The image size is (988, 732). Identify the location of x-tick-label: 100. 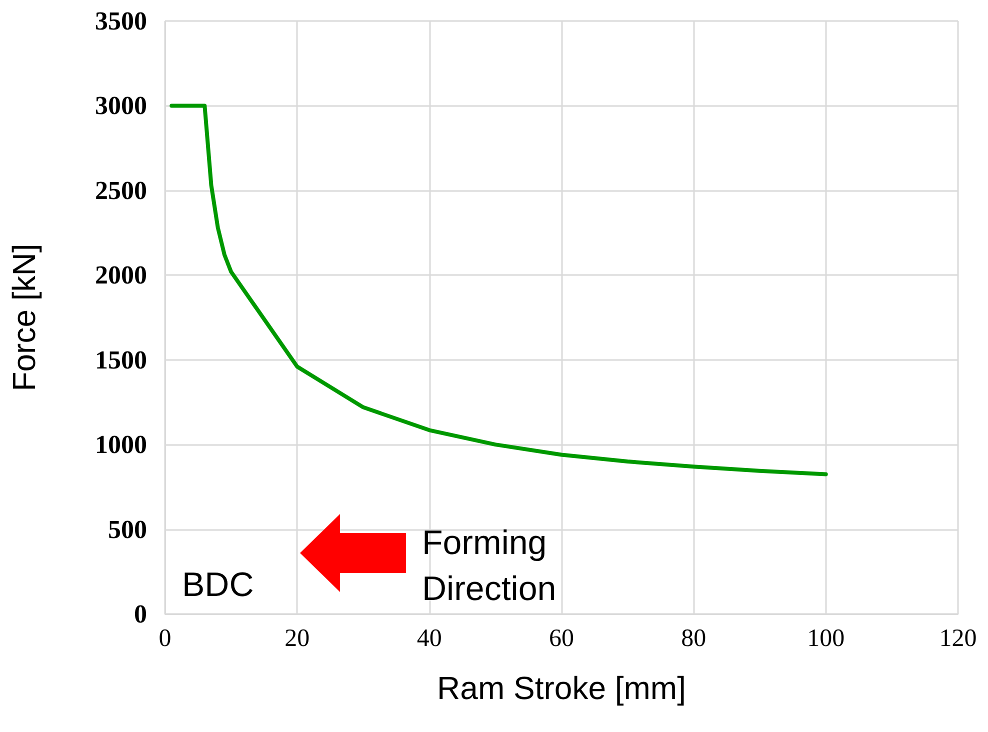
(826, 638).